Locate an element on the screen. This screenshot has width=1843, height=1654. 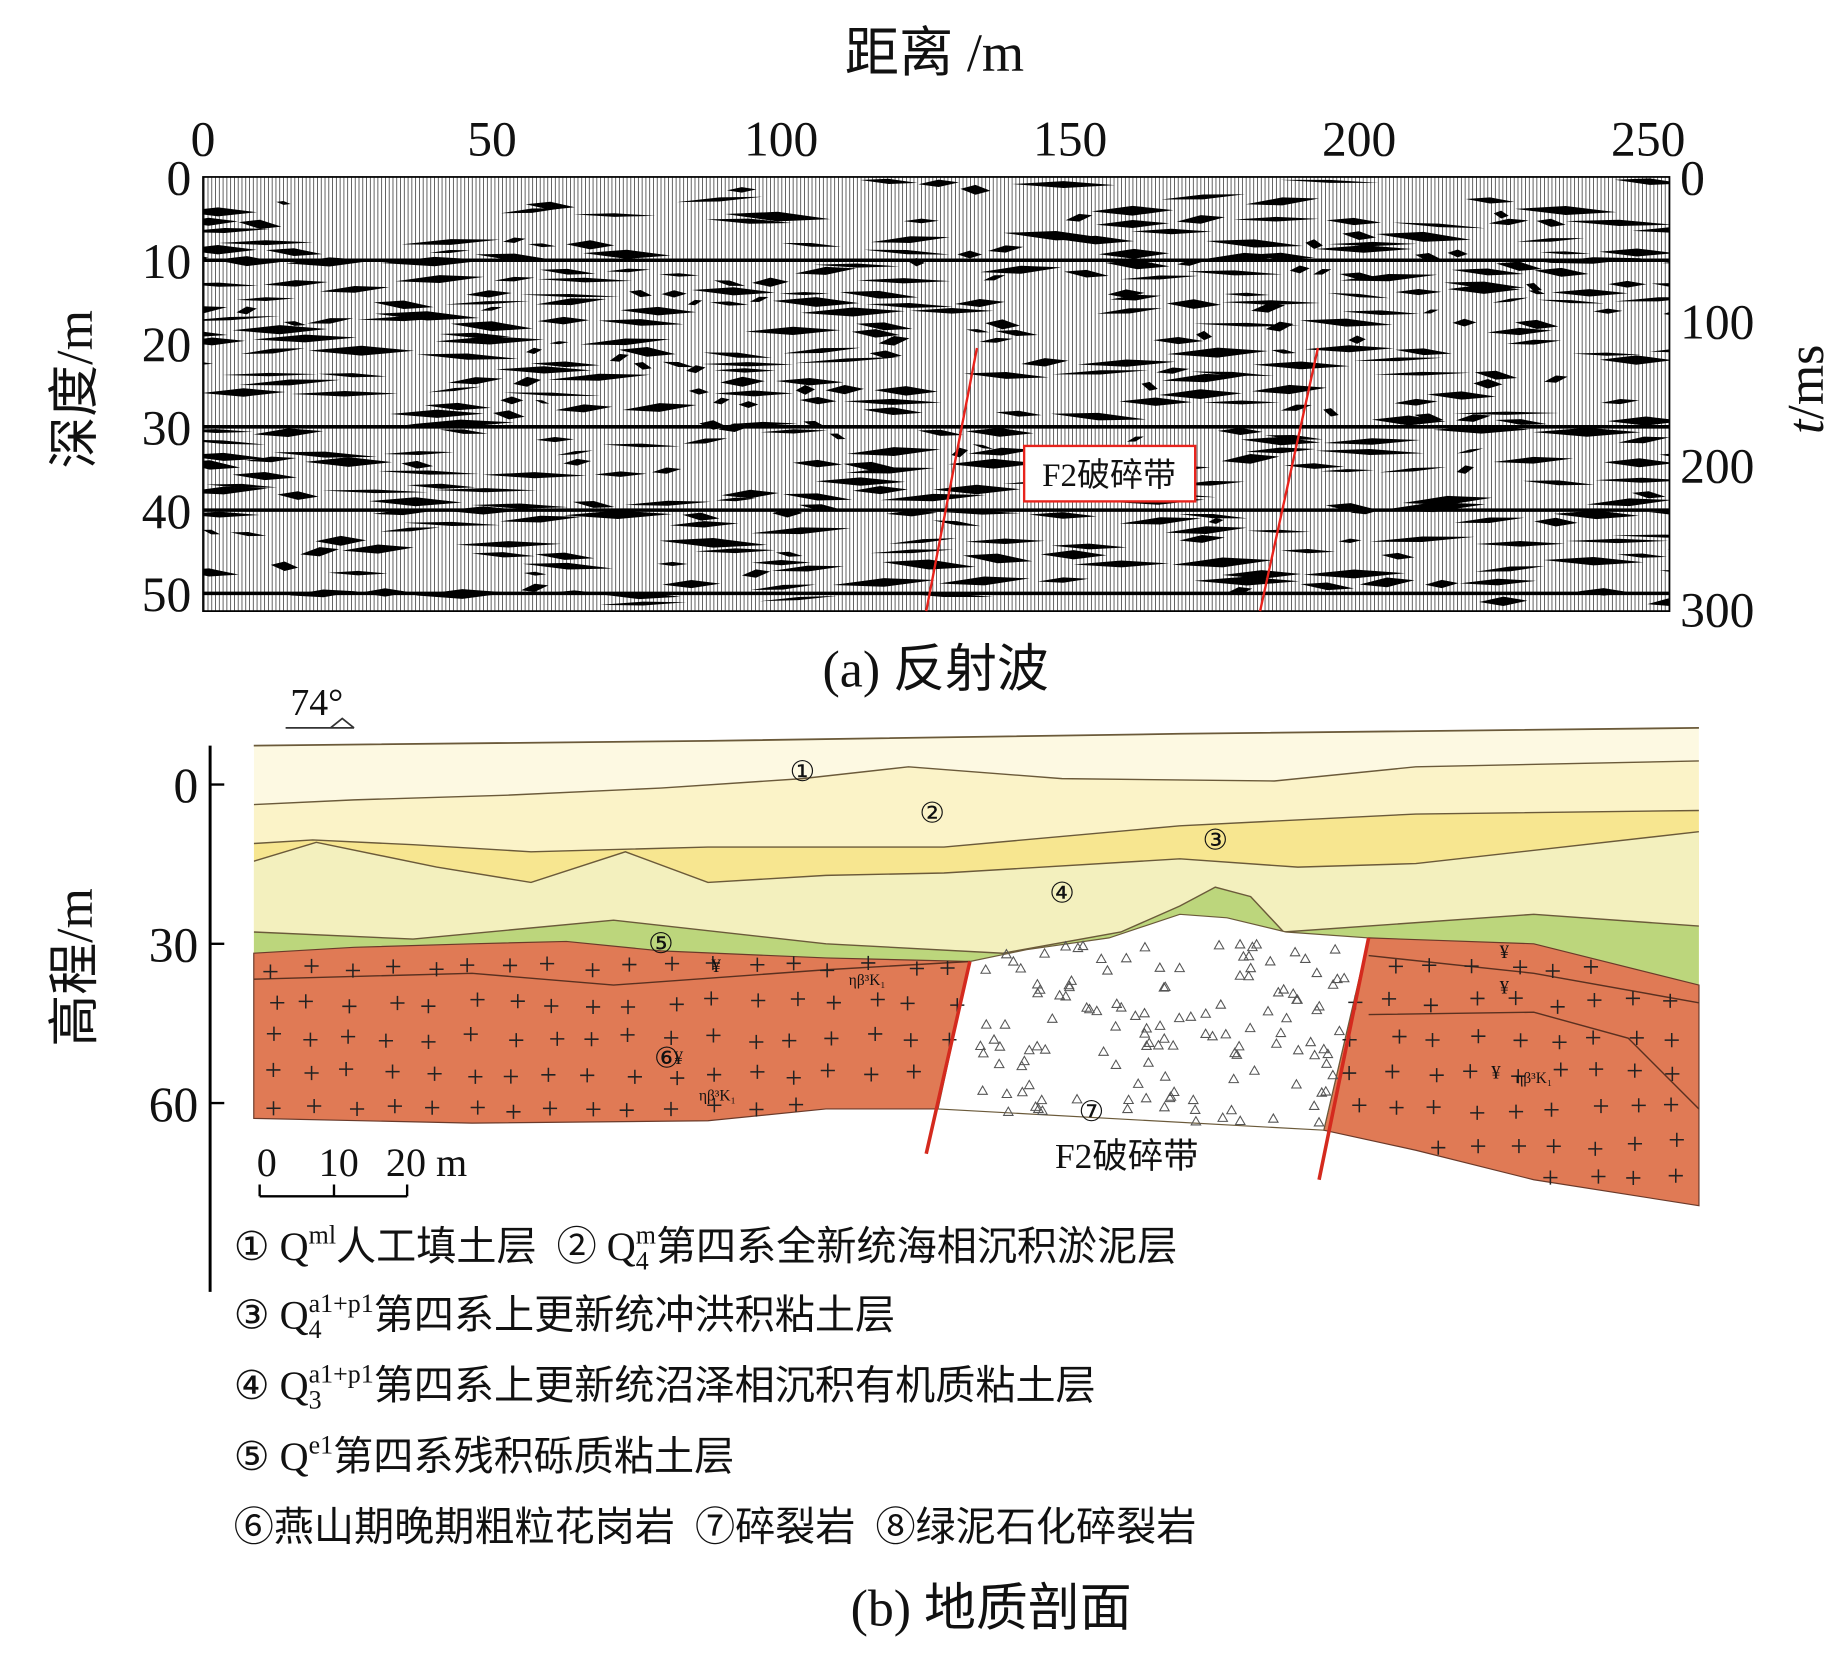
x-tick-label: 200 is located at coordinates (1359, 139).